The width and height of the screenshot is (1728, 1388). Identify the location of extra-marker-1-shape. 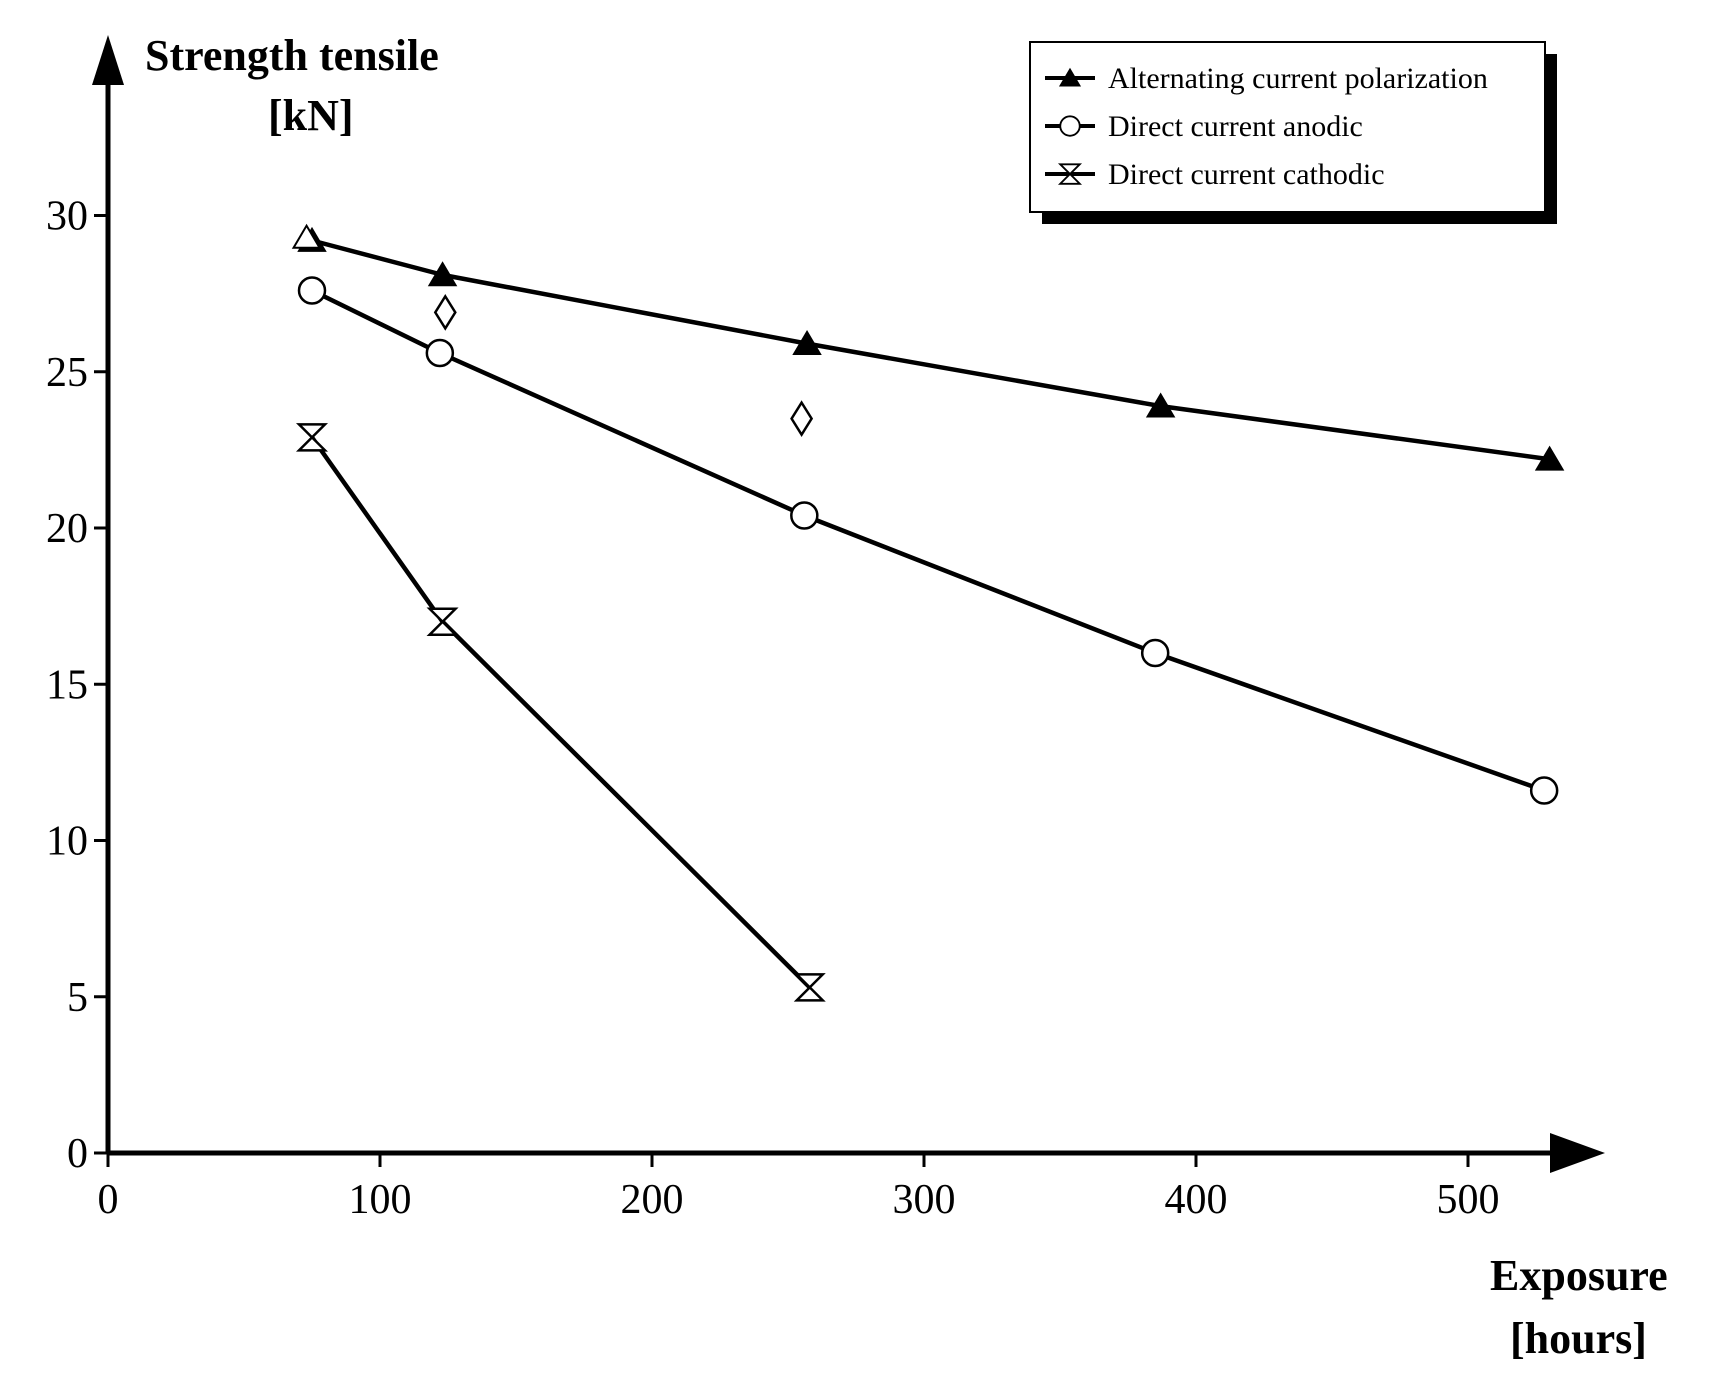
(802, 418).